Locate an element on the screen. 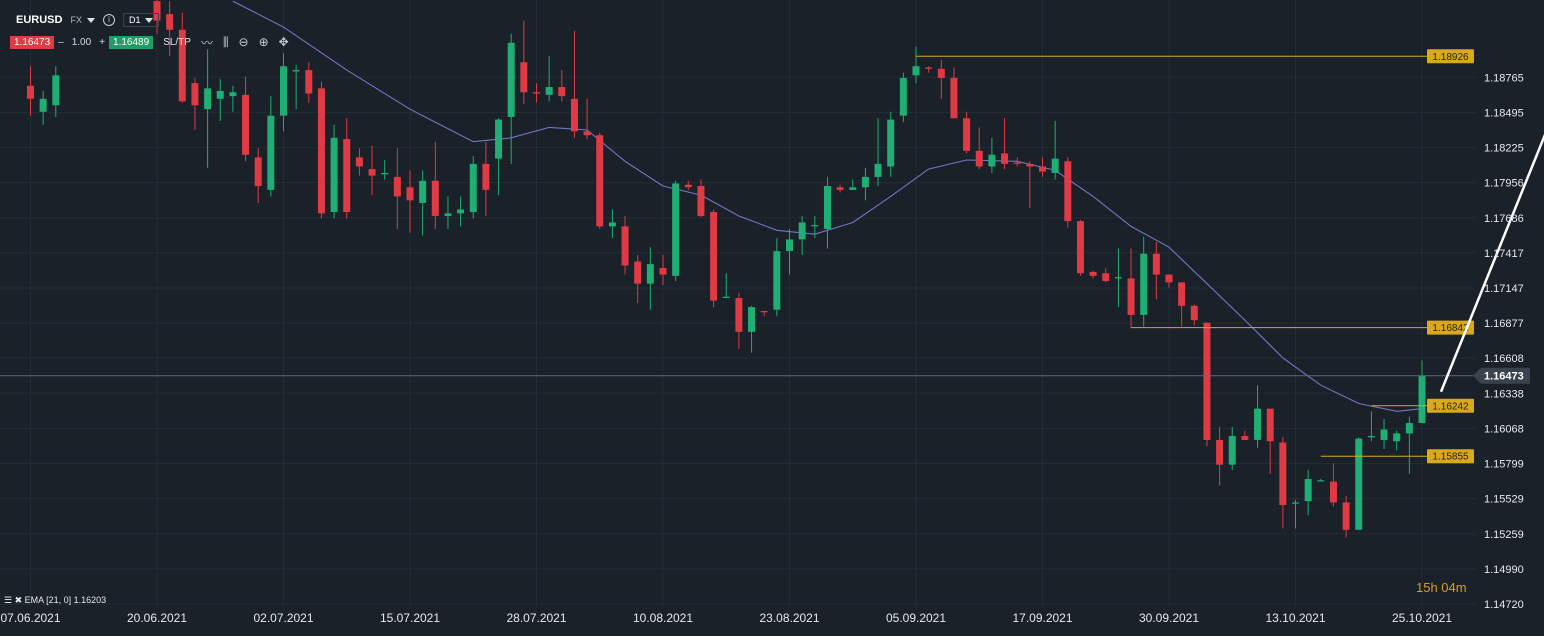 The height and width of the screenshot is (636, 1544). date-tick-label: 25.10.2021 is located at coordinates (1422, 618).